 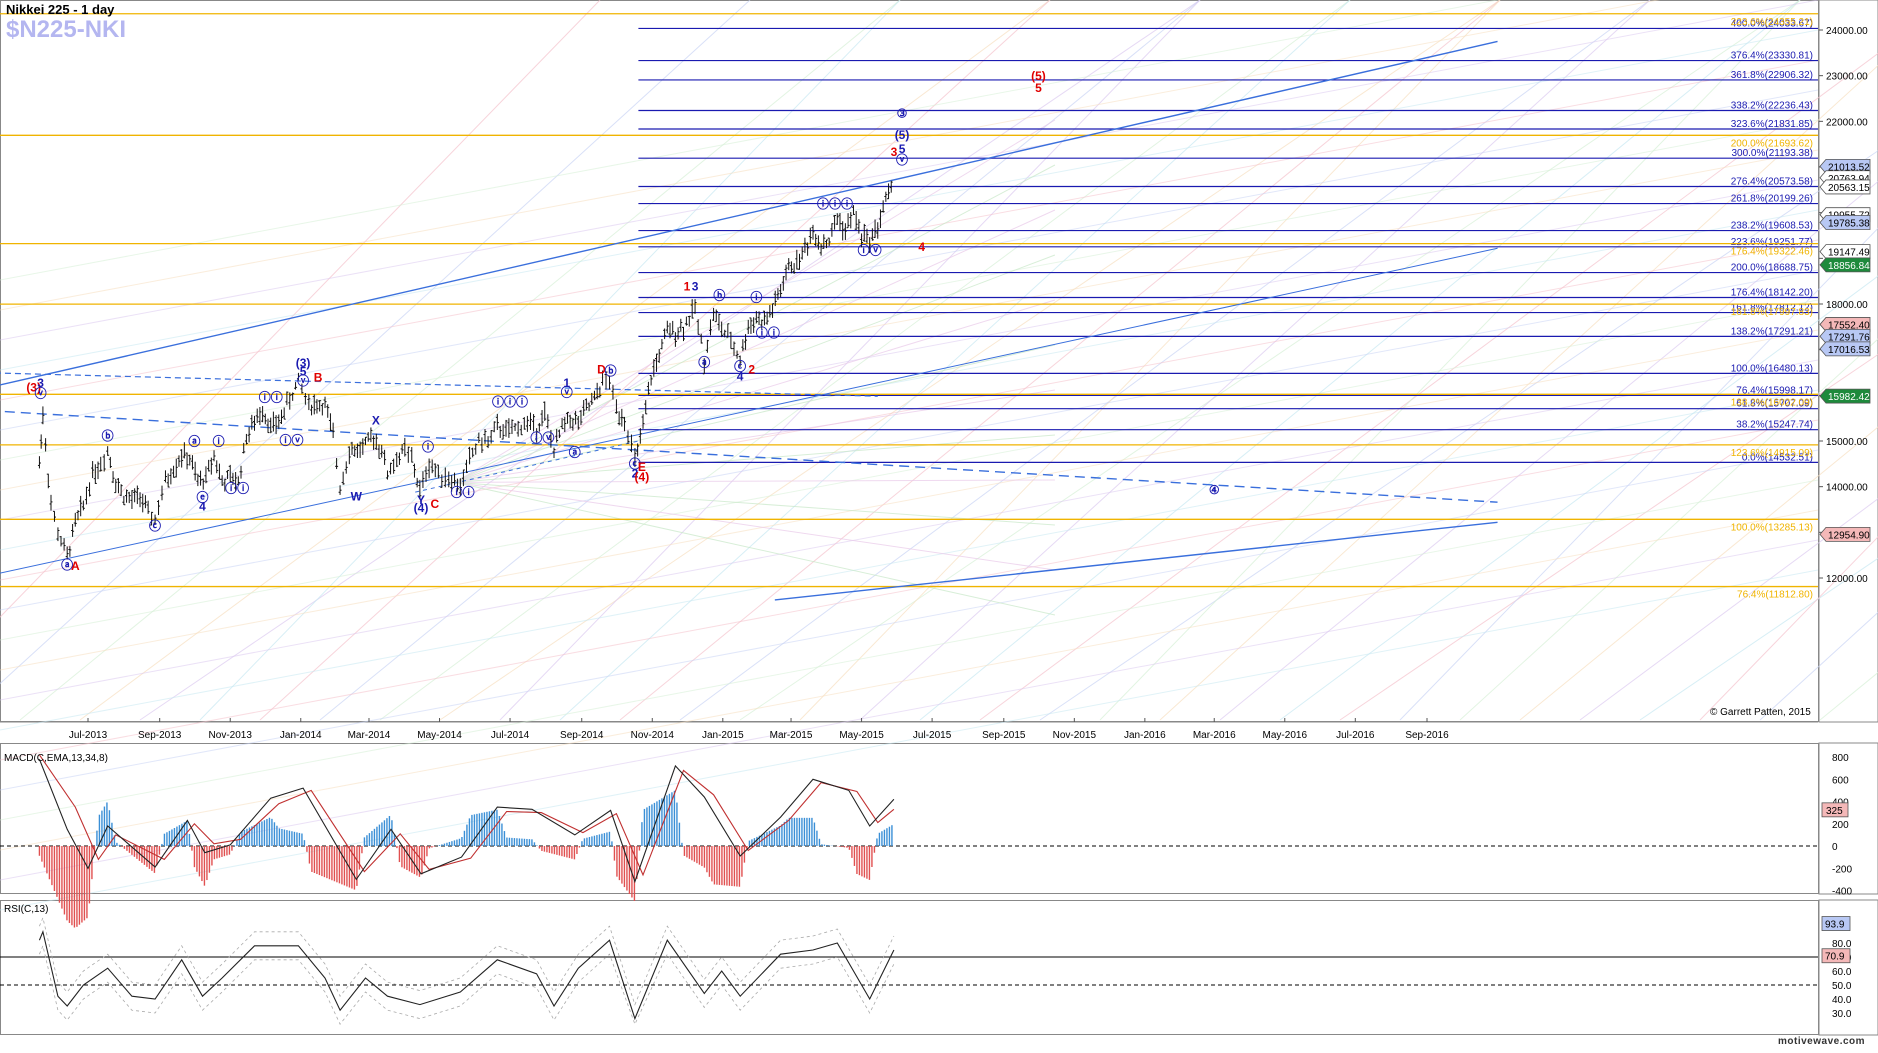 I want to click on x-tick-label: Mar-2016, so click(x=1214, y=735).